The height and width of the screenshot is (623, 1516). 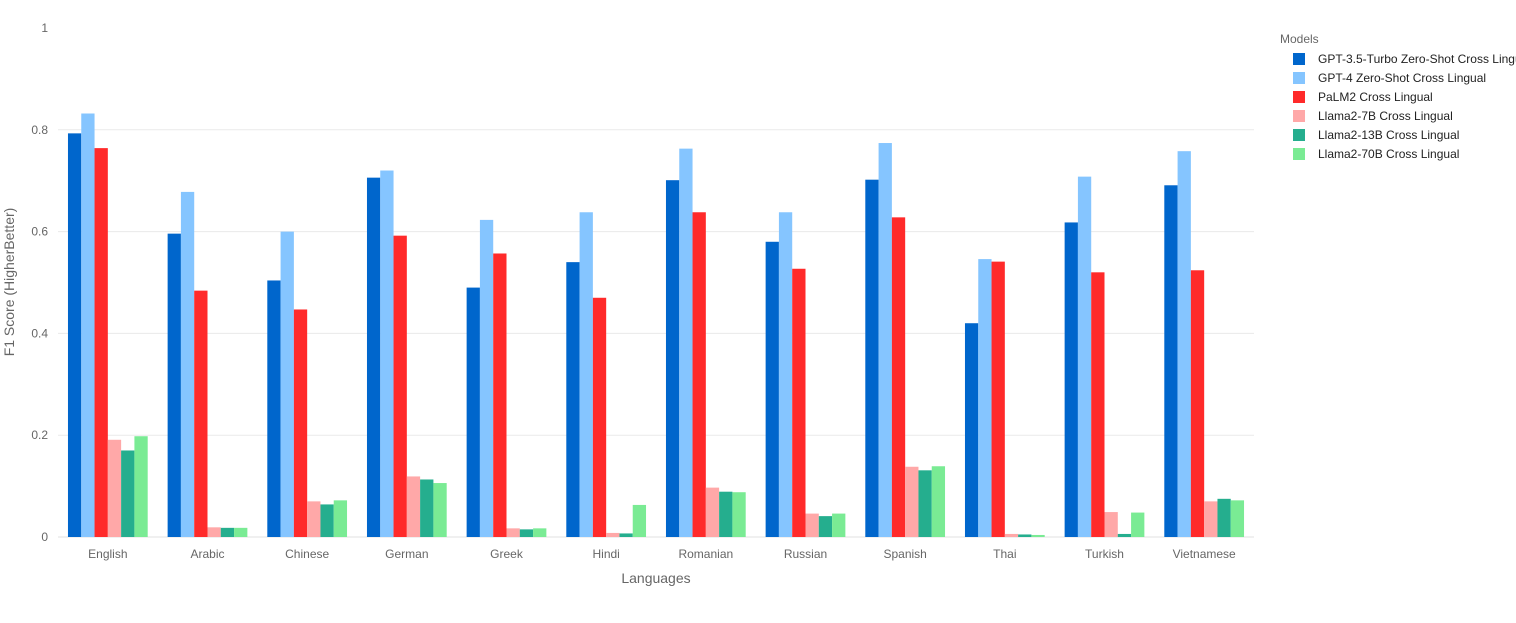 I want to click on y-tick-label: 0.8, so click(x=39, y=130).